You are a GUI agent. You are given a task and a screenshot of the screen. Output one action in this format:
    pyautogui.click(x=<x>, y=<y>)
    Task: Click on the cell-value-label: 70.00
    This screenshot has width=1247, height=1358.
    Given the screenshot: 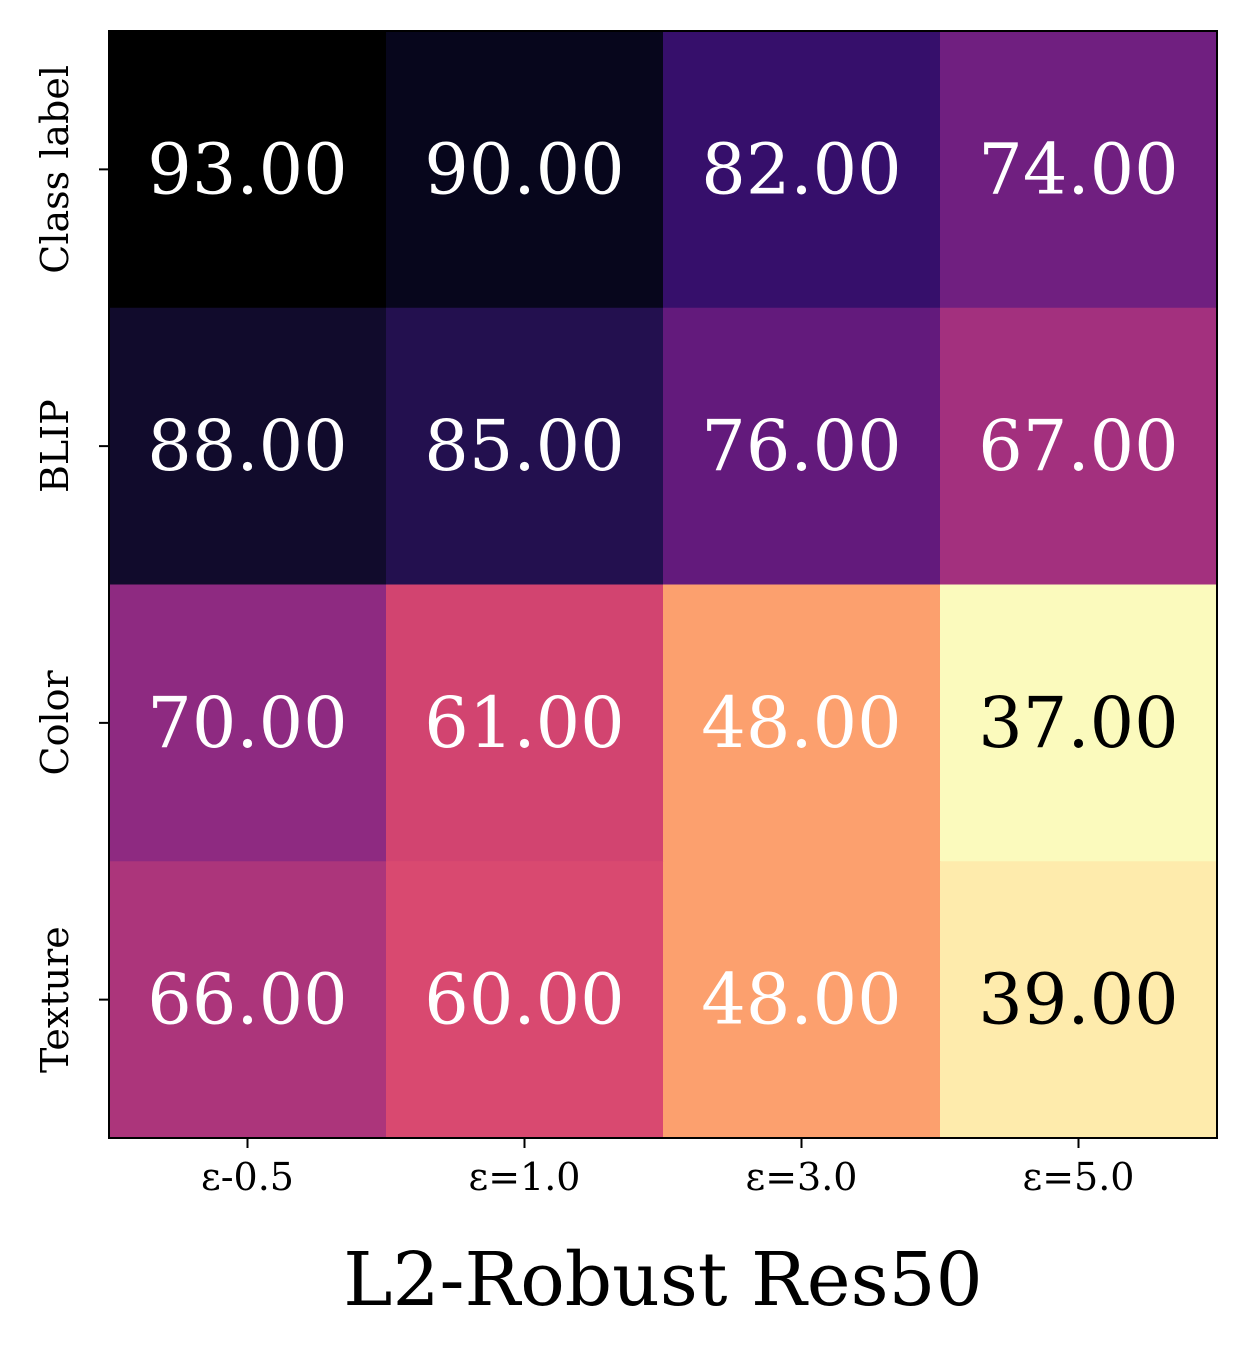 What is the action you would take?
    pyautogui.click(x=247, y=723)
    